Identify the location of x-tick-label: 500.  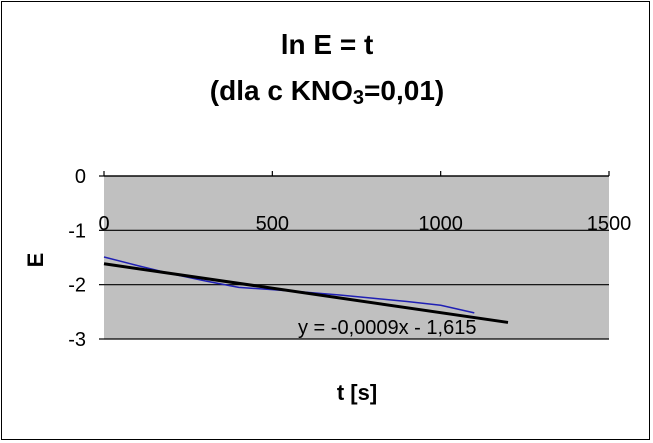
(272, 224).